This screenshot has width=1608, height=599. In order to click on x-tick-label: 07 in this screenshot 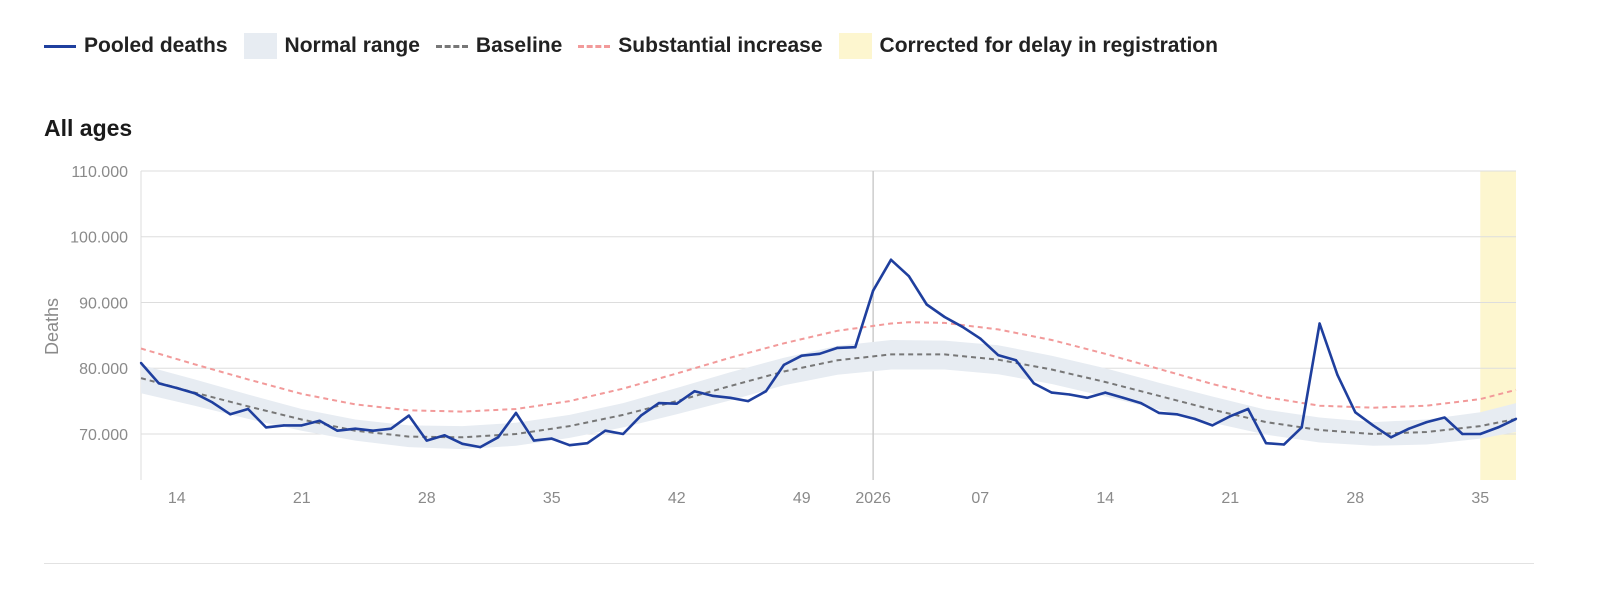, I will do `click(980, 498)`.